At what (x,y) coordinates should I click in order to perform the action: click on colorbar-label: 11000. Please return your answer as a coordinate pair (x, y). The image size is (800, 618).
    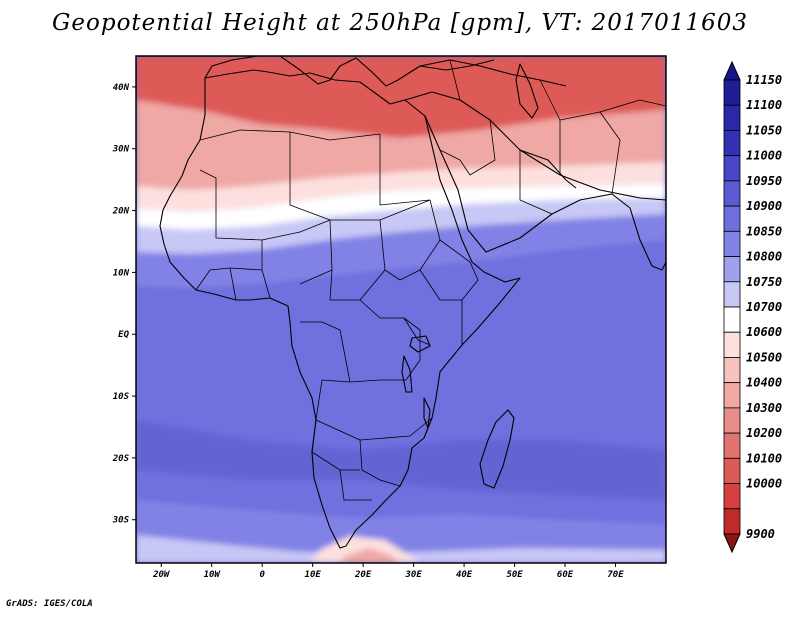
    Looking at the image, I should click on (764, 156).